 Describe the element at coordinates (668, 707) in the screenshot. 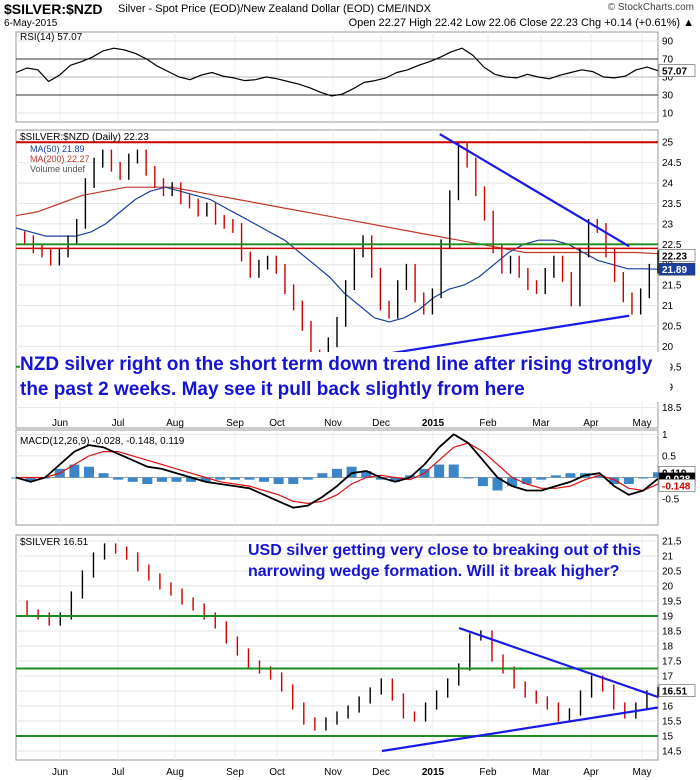

I see `usd-tick-label: 16` at that location.